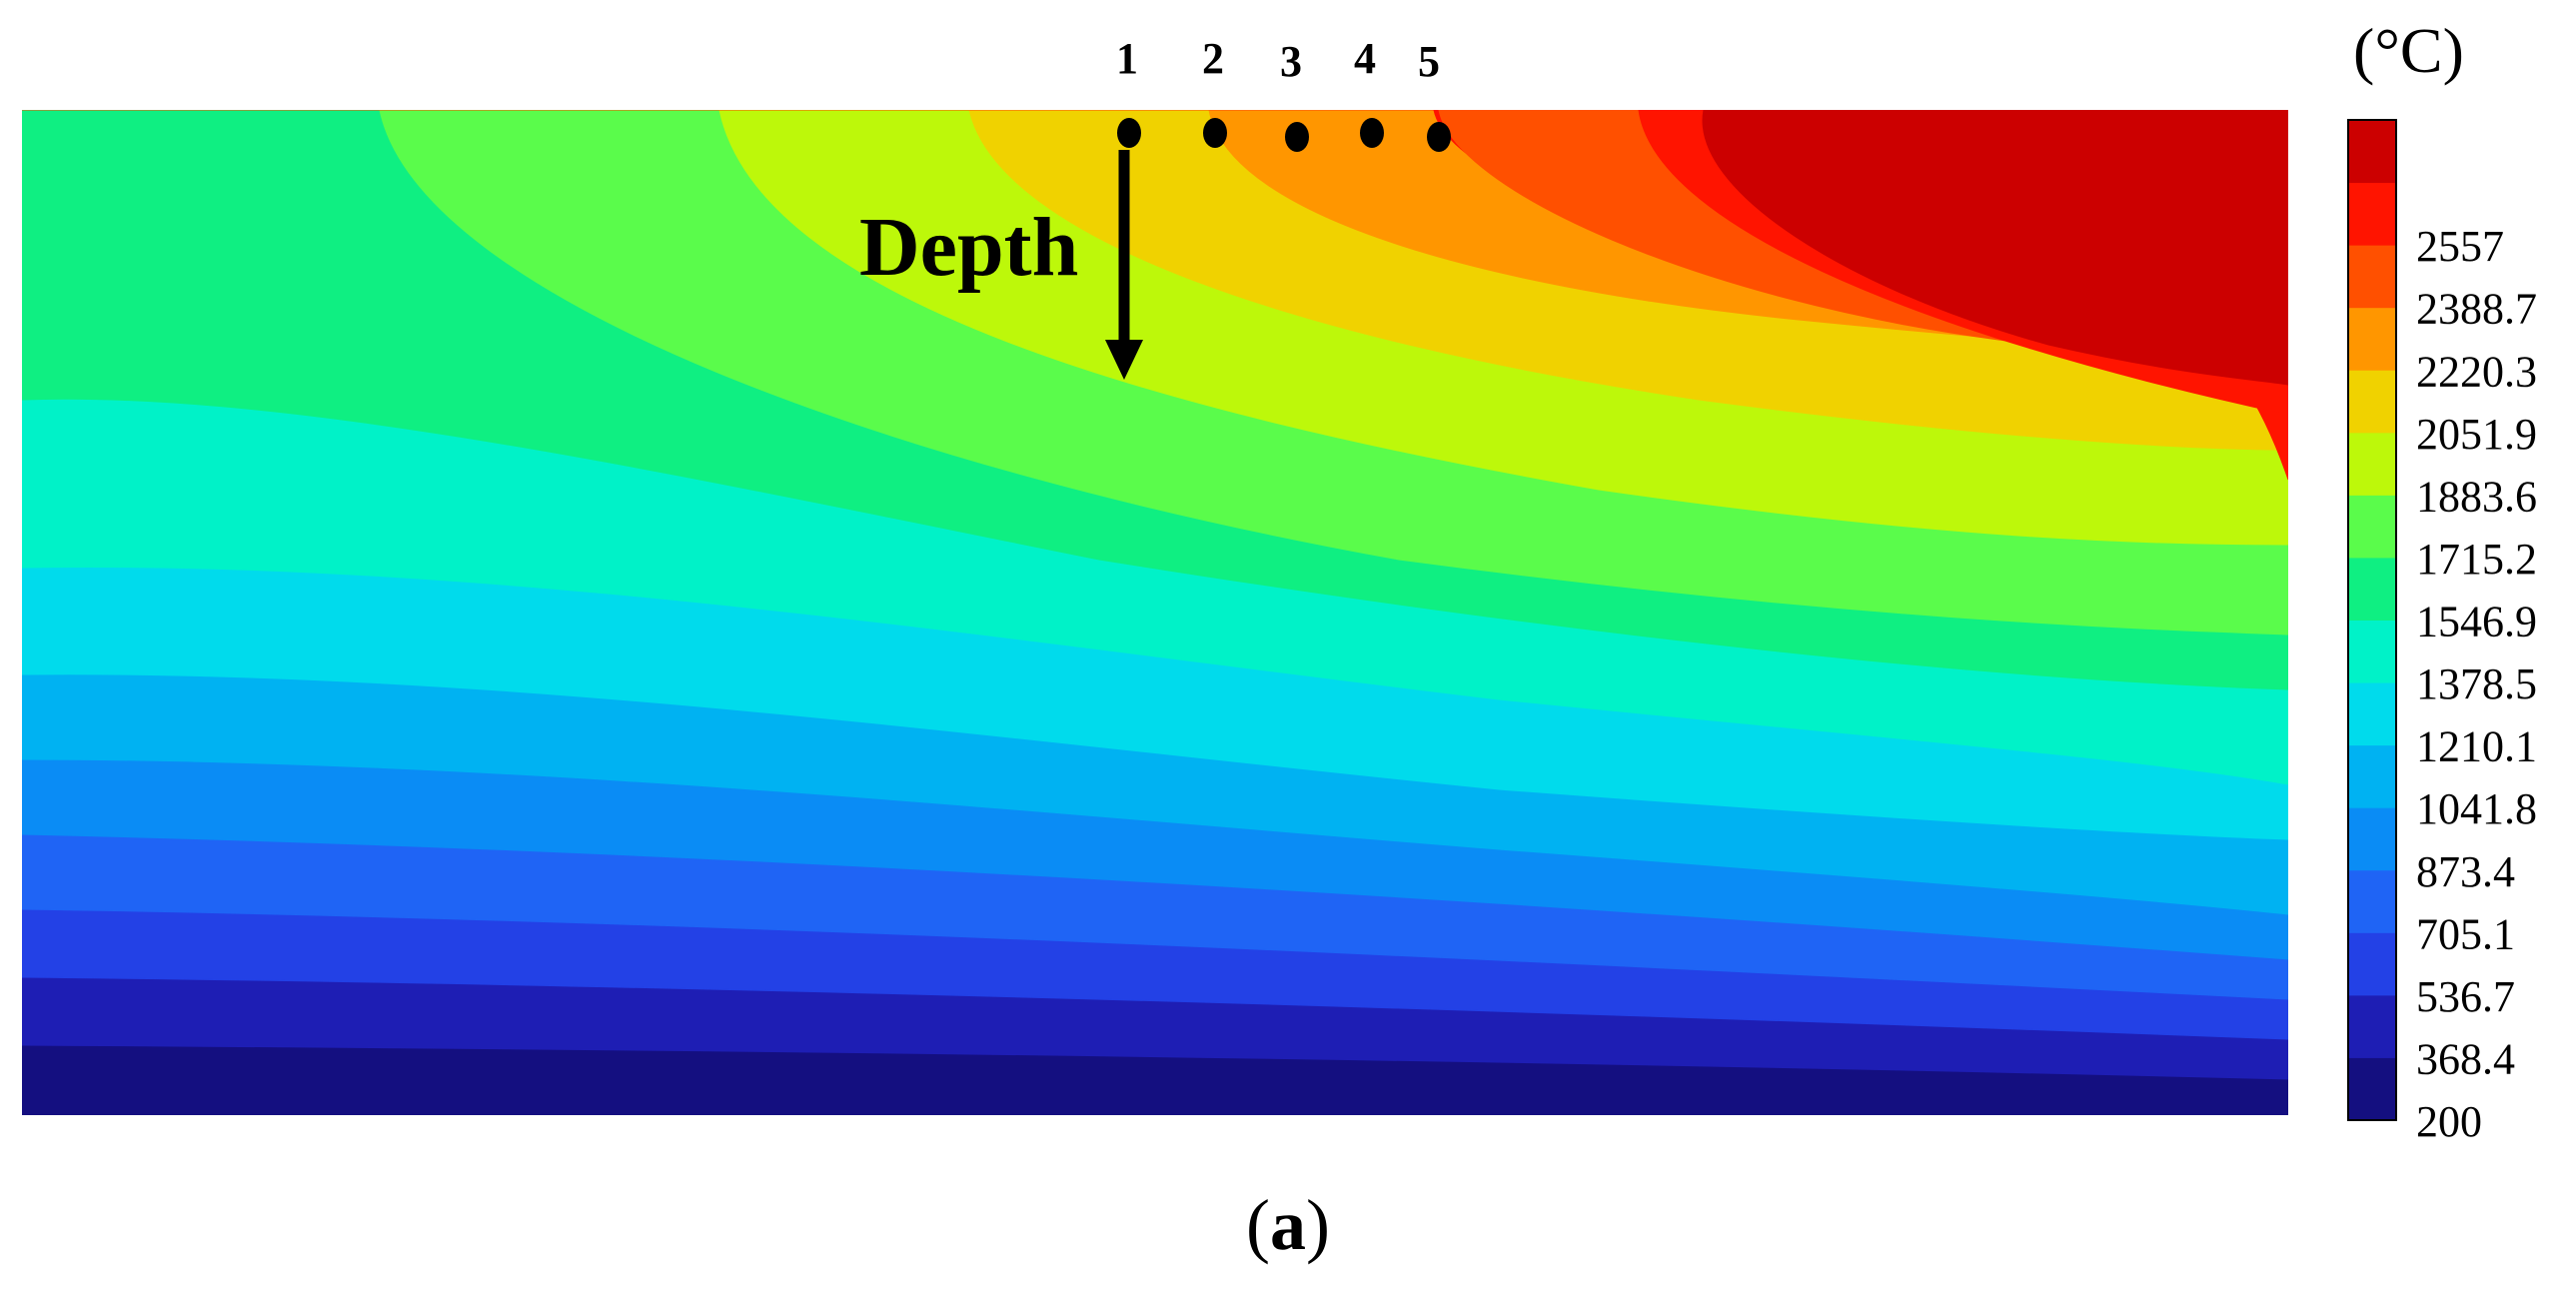 This screenshot has height=1298, width=2576. I want to click on colorbar-tick-label: 1546.9, so click(2476, 622).